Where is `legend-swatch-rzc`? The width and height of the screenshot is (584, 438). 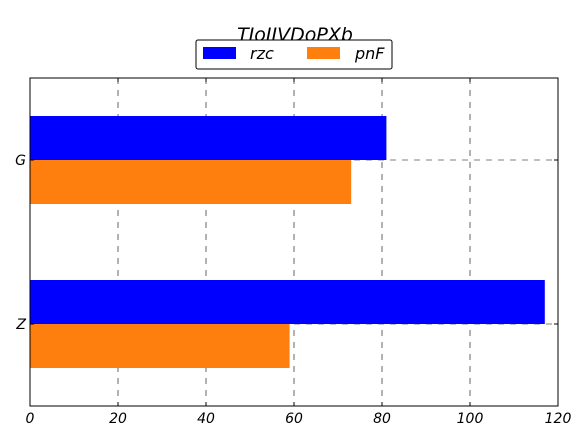
legend-swatch-rzc is located at coordinates (219, 53).